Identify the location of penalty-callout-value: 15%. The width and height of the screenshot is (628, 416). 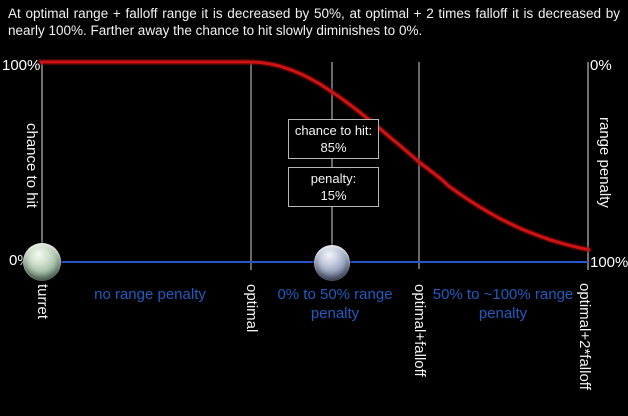
(333, 195).